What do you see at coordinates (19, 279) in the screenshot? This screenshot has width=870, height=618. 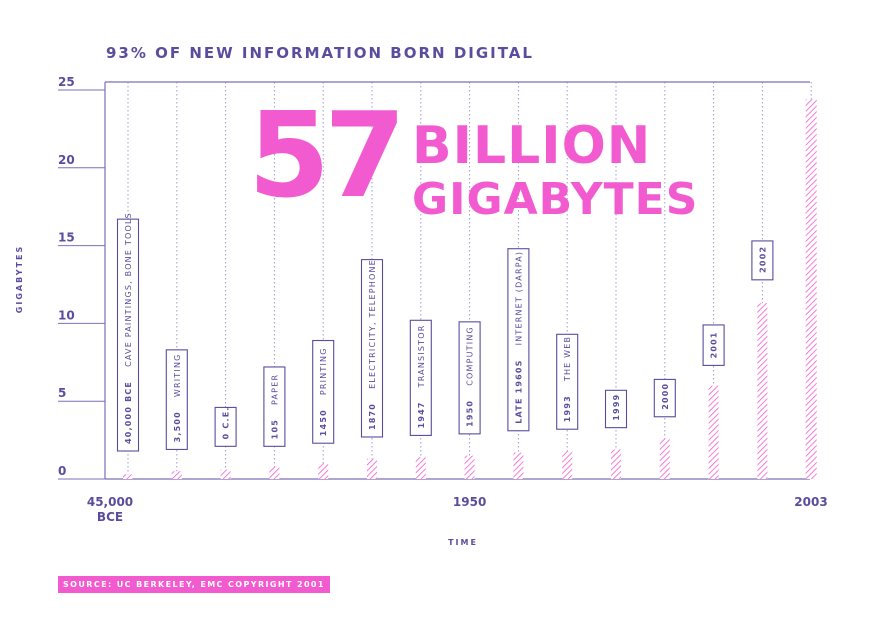 I see `y-axis-label: GIGABYTES` at bounding box center [19, 279].